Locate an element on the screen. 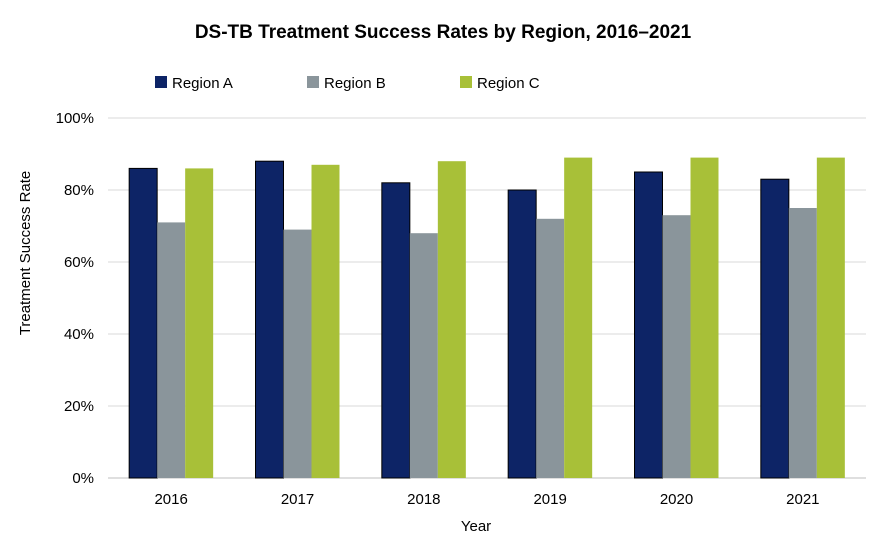 This screenshot has width=886, height=546. bar-region-a-2021 is located at coordinates (775, 328).